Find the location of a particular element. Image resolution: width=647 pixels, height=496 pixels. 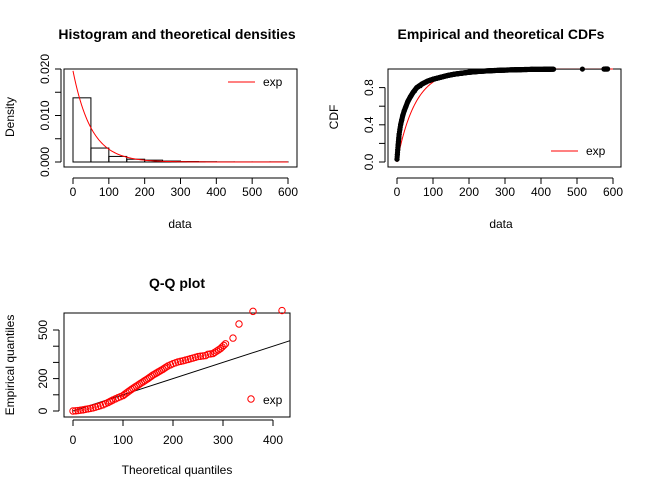

y-tick-label: 0.0 is located at coordinates (369, 161).